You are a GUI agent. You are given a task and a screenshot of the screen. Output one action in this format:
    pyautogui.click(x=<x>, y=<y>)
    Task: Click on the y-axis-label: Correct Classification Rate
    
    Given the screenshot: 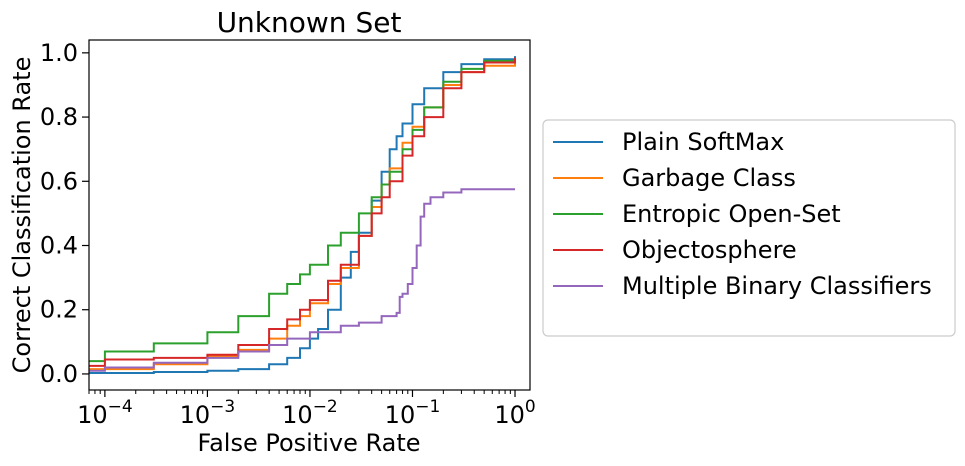 What is the action you would take?
    pyautogui.click(x=22, y=215)
    